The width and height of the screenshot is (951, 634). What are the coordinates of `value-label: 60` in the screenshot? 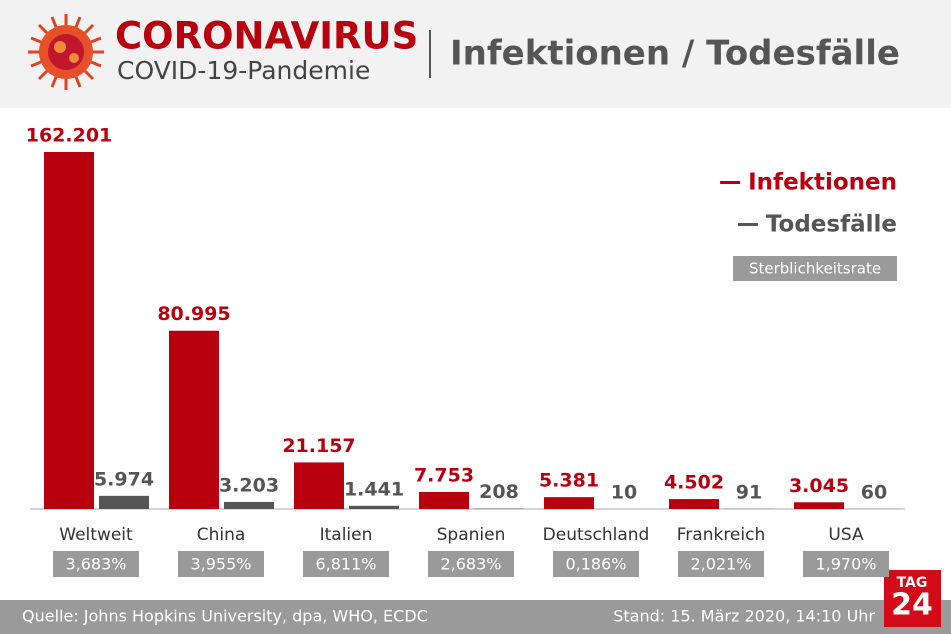 It's located at (874, 492).